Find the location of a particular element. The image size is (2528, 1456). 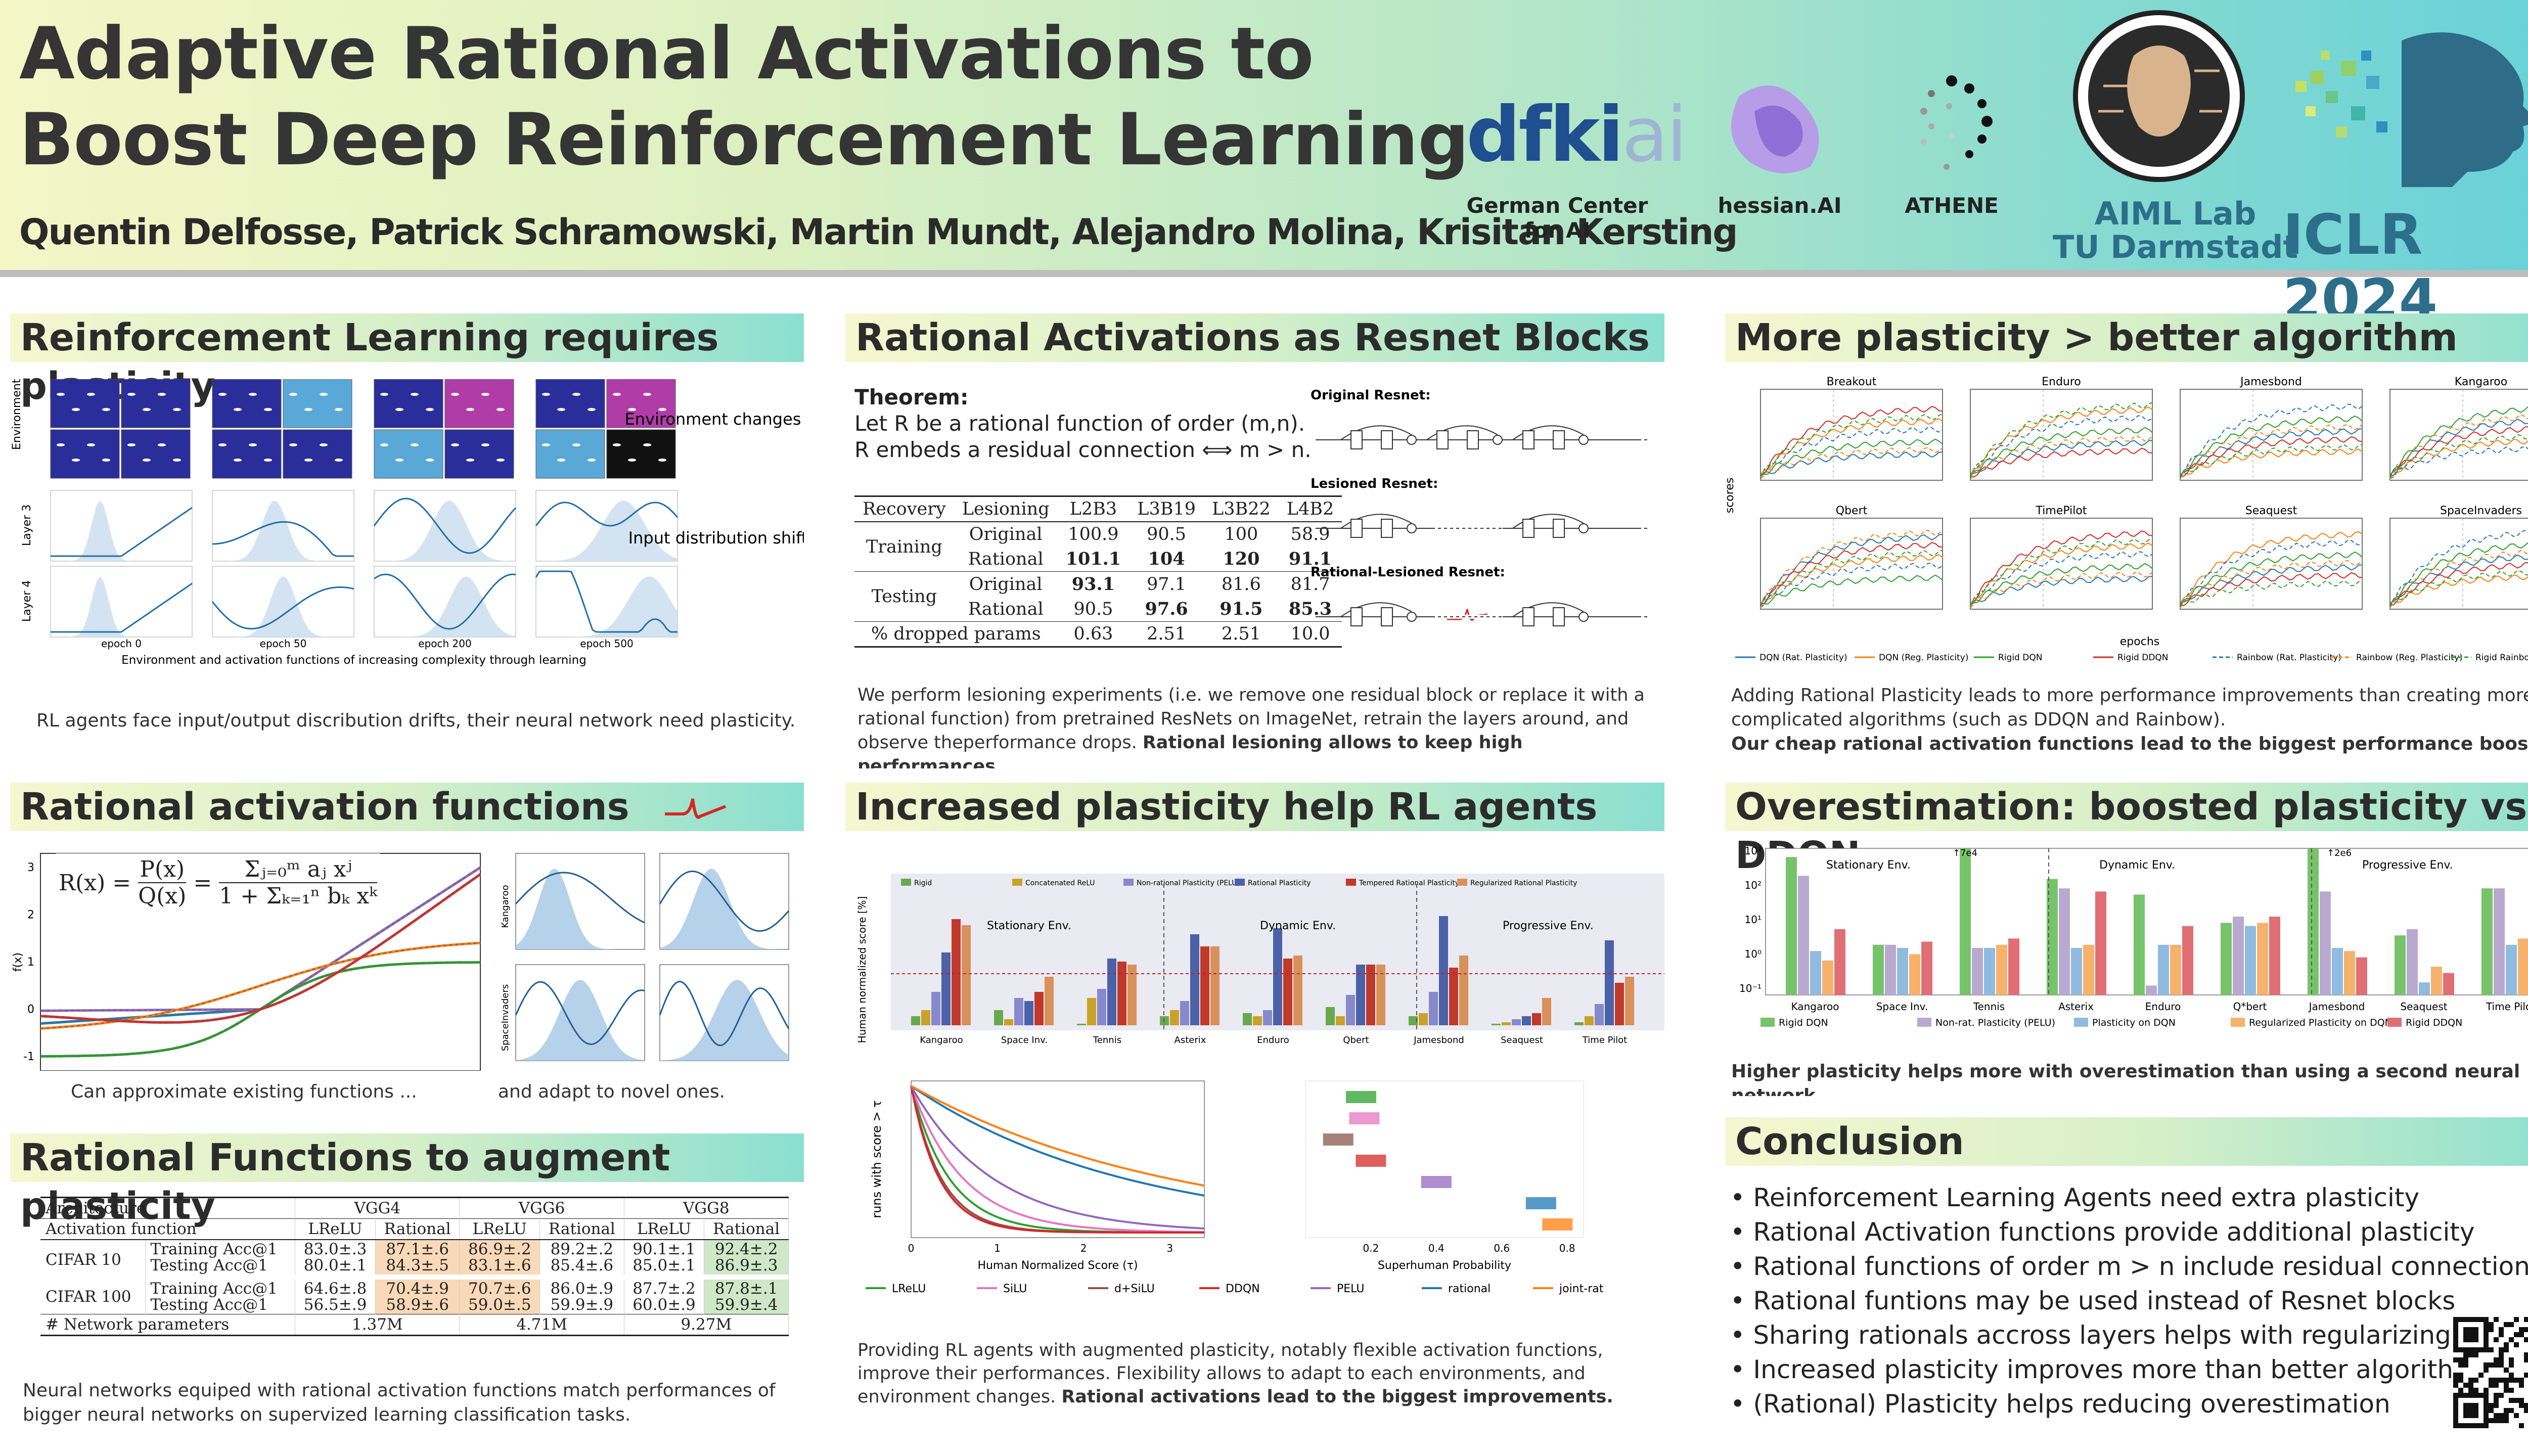

y-tick: 0 is located at coordinates (31, 1009).